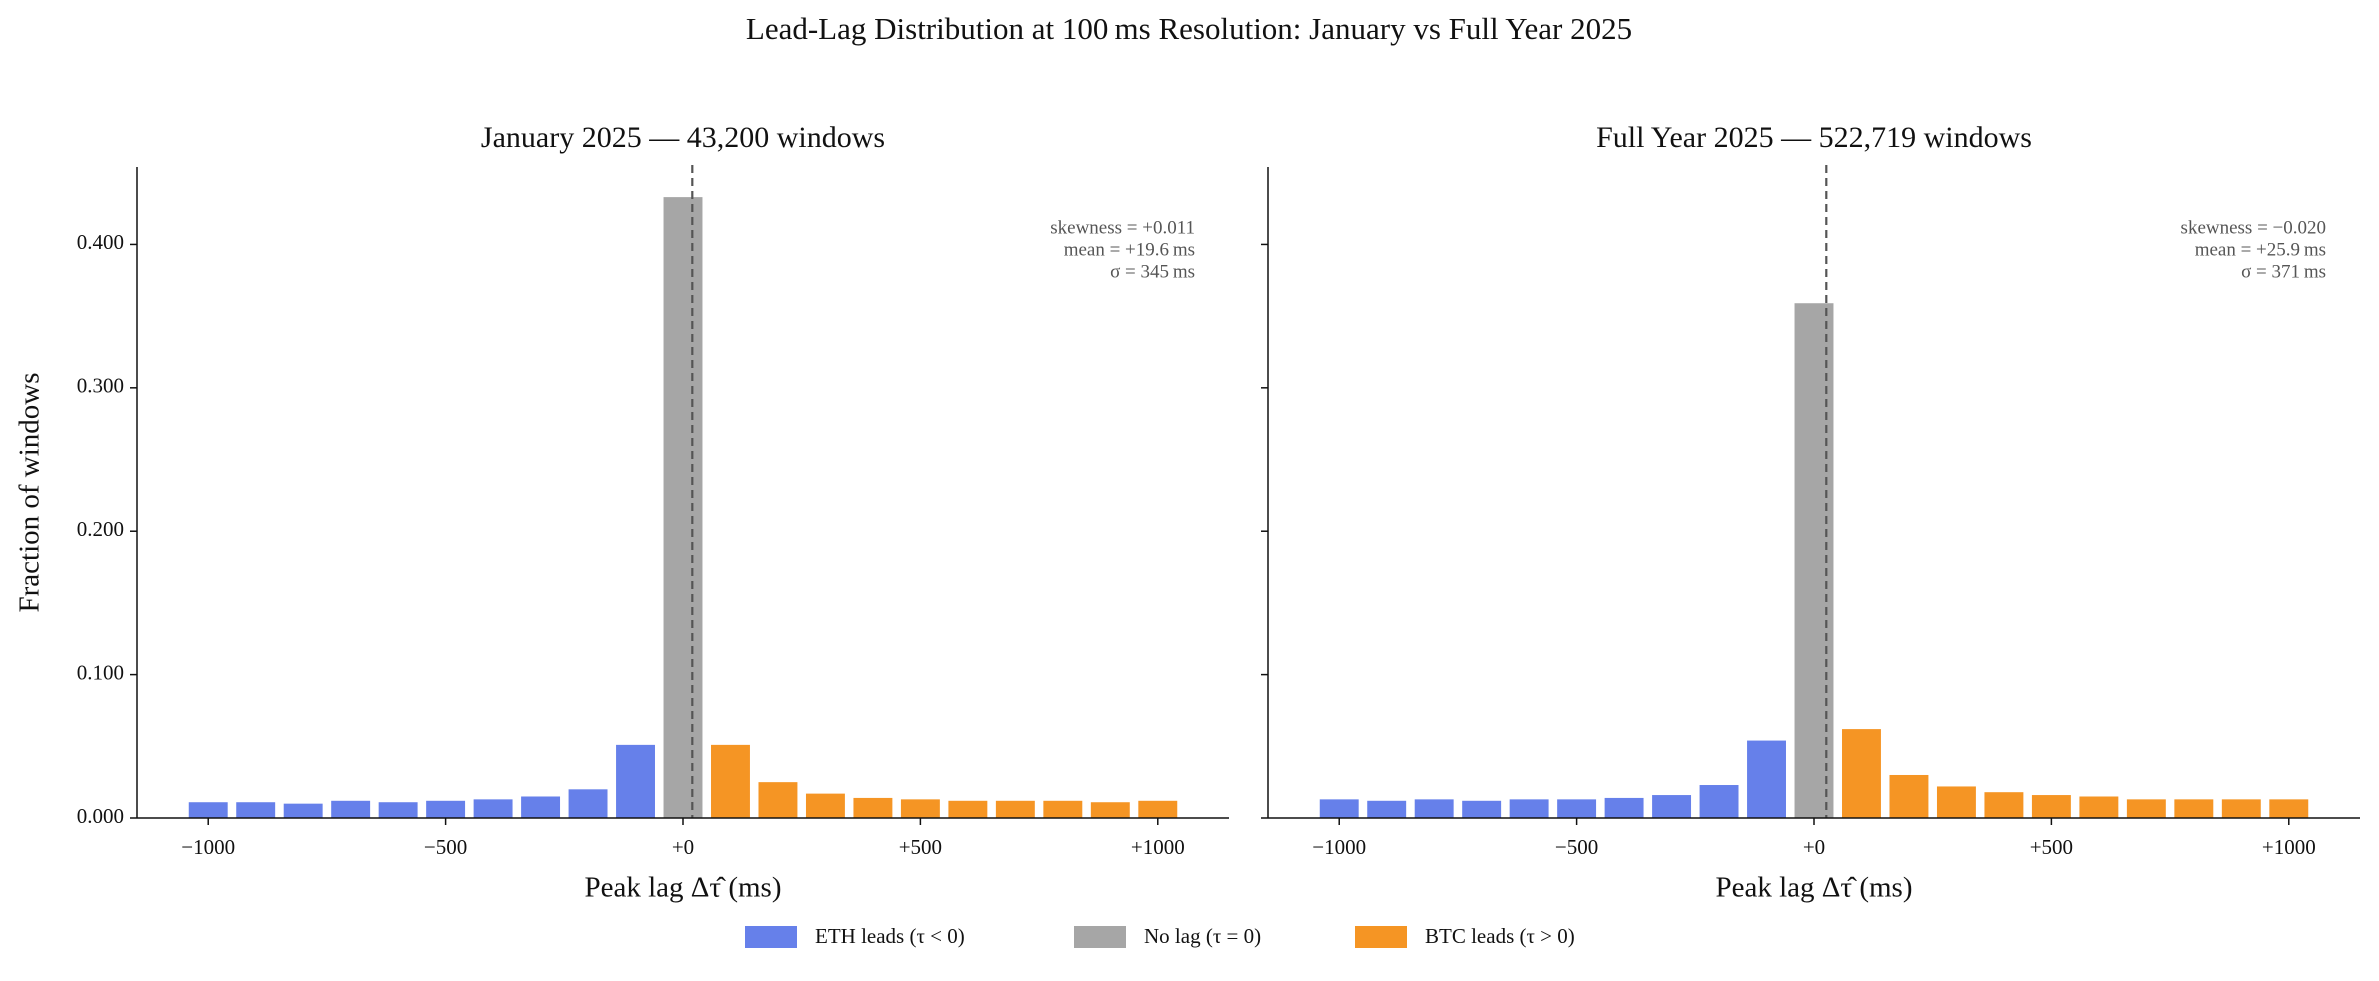 This screenshot has height=981, width=2379. Describe the element at coordinates (1122, 227) in the screenshot. I see `stat-annotation: skewness = +0.011` at that location.